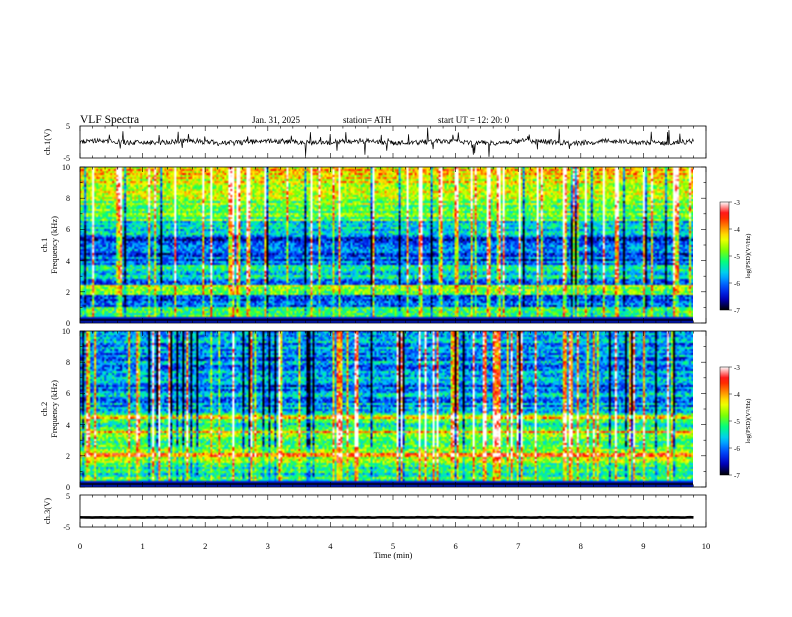 This screenshot has width=792, height=617. I want to click on x-tick-2: 2, so click(205, 546).